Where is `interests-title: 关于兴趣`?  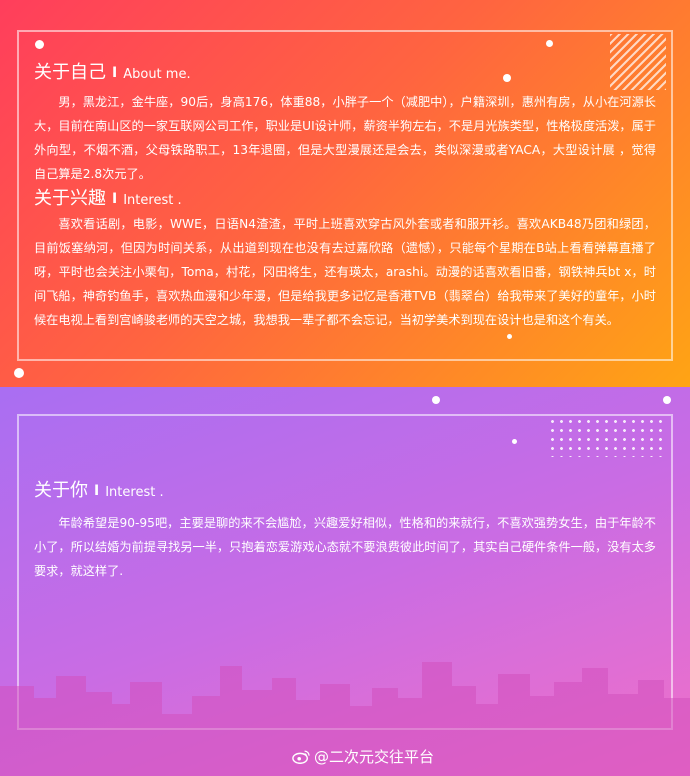
interests-title: 关于兴趣 is located at coordinates (70, 198).